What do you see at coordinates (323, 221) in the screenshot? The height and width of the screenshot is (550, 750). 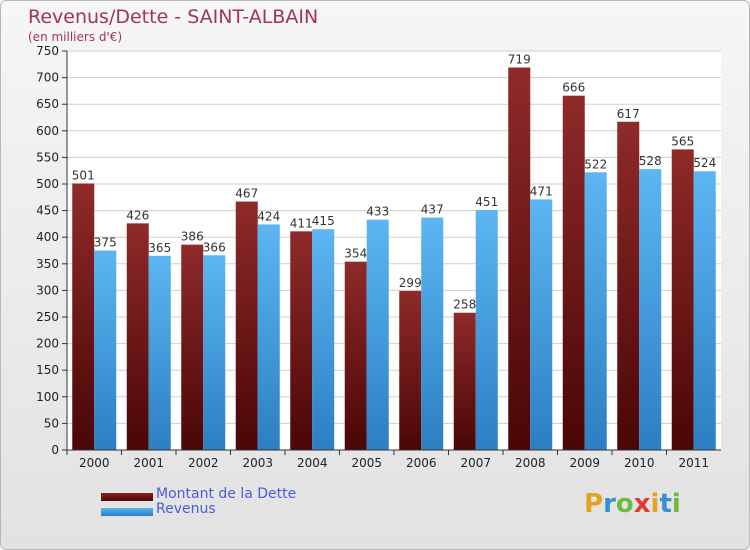 I see `data-label-revenus-2004: 415` at bounding box center [323, 221].